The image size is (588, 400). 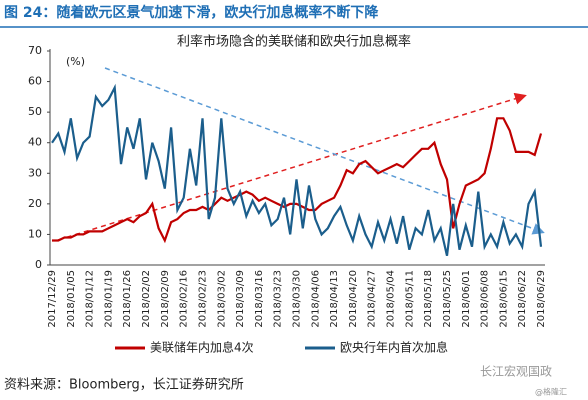 What do you see at coordinates (297, 299) in the screenshot?
I see `x-tick-label: 2018/03/30` at bounding box center [297, 299].